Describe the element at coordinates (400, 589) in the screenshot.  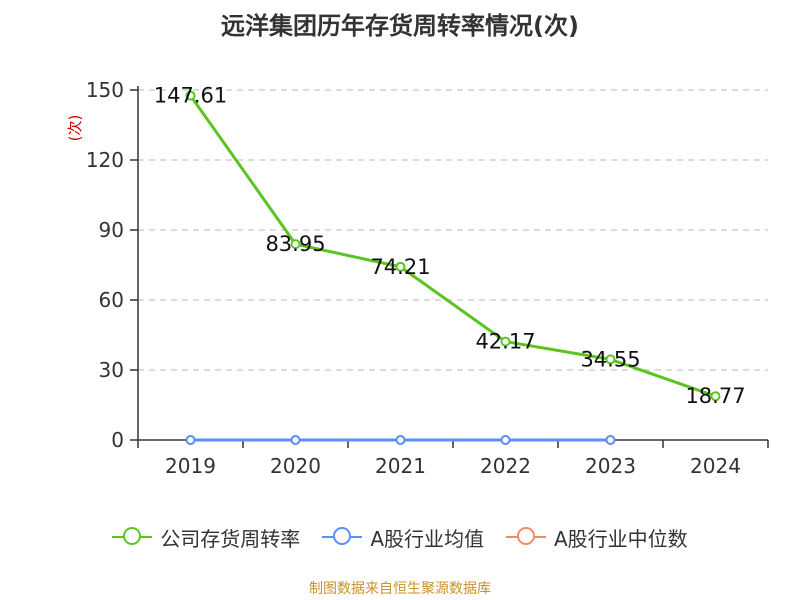
I see `data-source-note: 制图数据来自恒生聚源数据库` at that location.